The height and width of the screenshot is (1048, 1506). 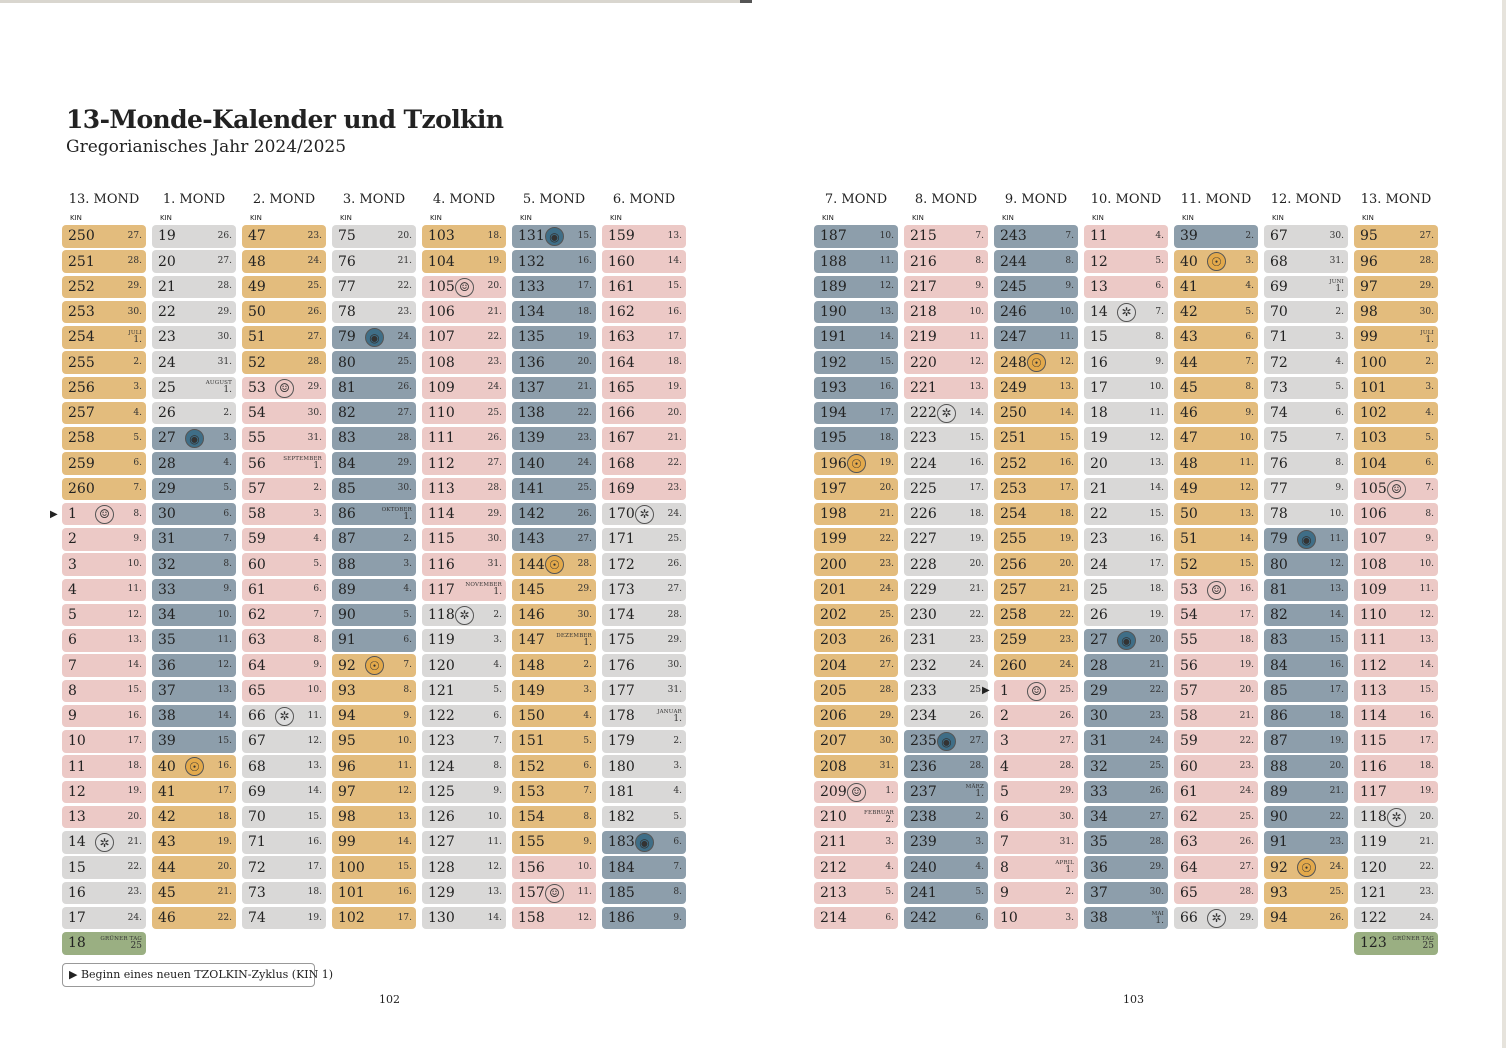 What do you see at coordinates (621, 539) in the screenshot?
I see `kin-number: 171` at bounding box center [621, 539].